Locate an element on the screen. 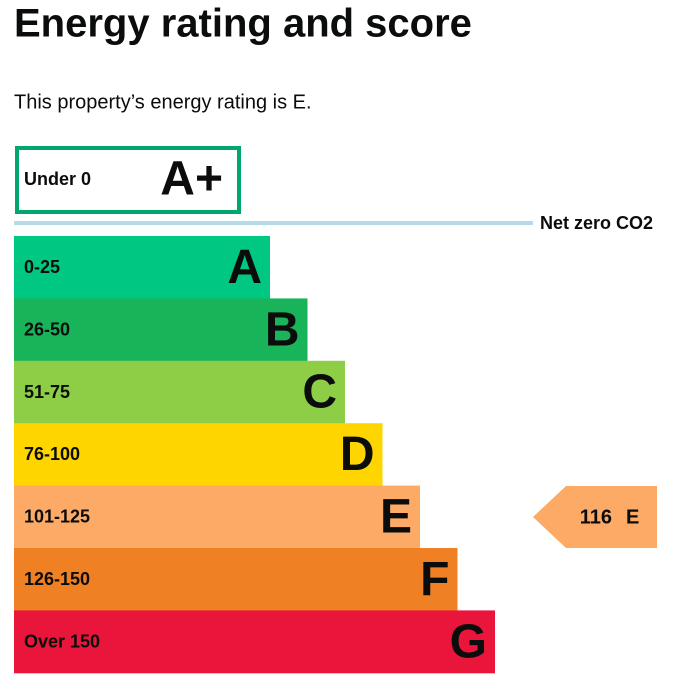 This screenshot has width=679, height=697. band-letter: F is located at coordinates (434, 579).